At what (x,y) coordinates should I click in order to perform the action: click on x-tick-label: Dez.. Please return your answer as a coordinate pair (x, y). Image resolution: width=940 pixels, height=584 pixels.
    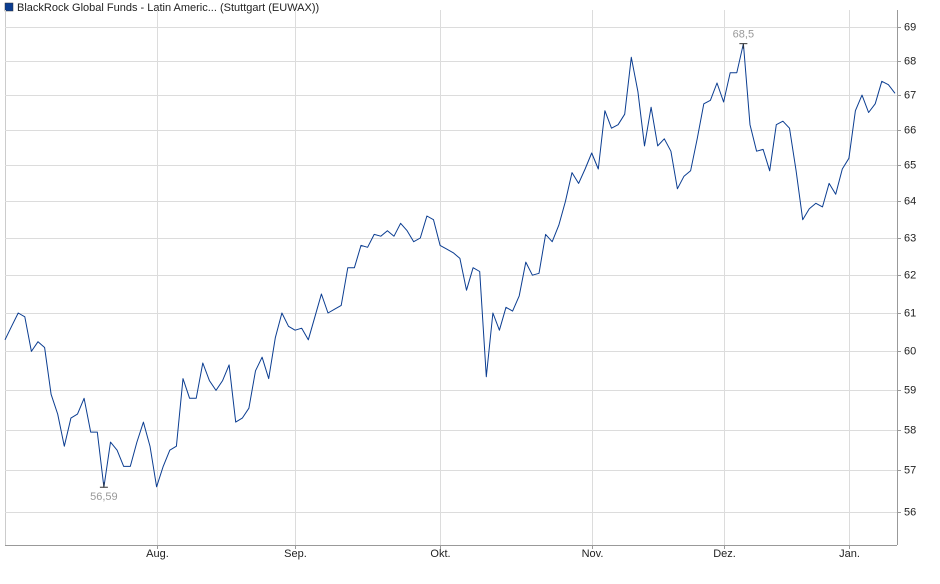
    Looking at the image, I should click on (724, 554).